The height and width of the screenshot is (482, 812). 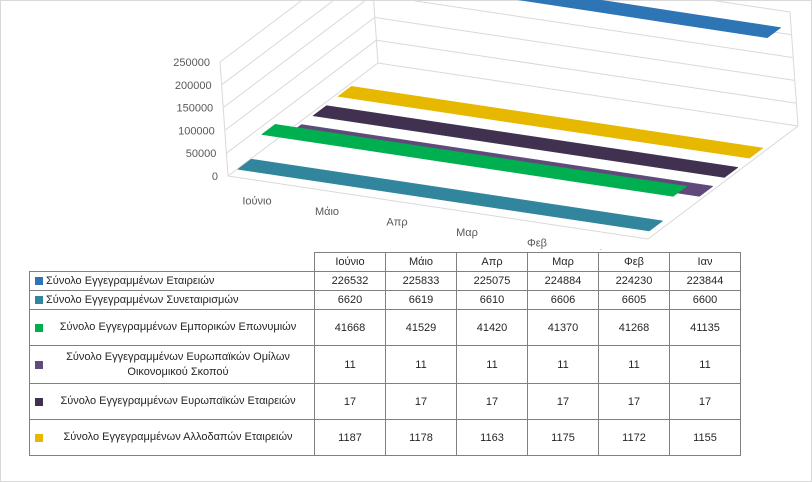 I want to click on x-category-label: Απρ, so click(x=396, y=222).